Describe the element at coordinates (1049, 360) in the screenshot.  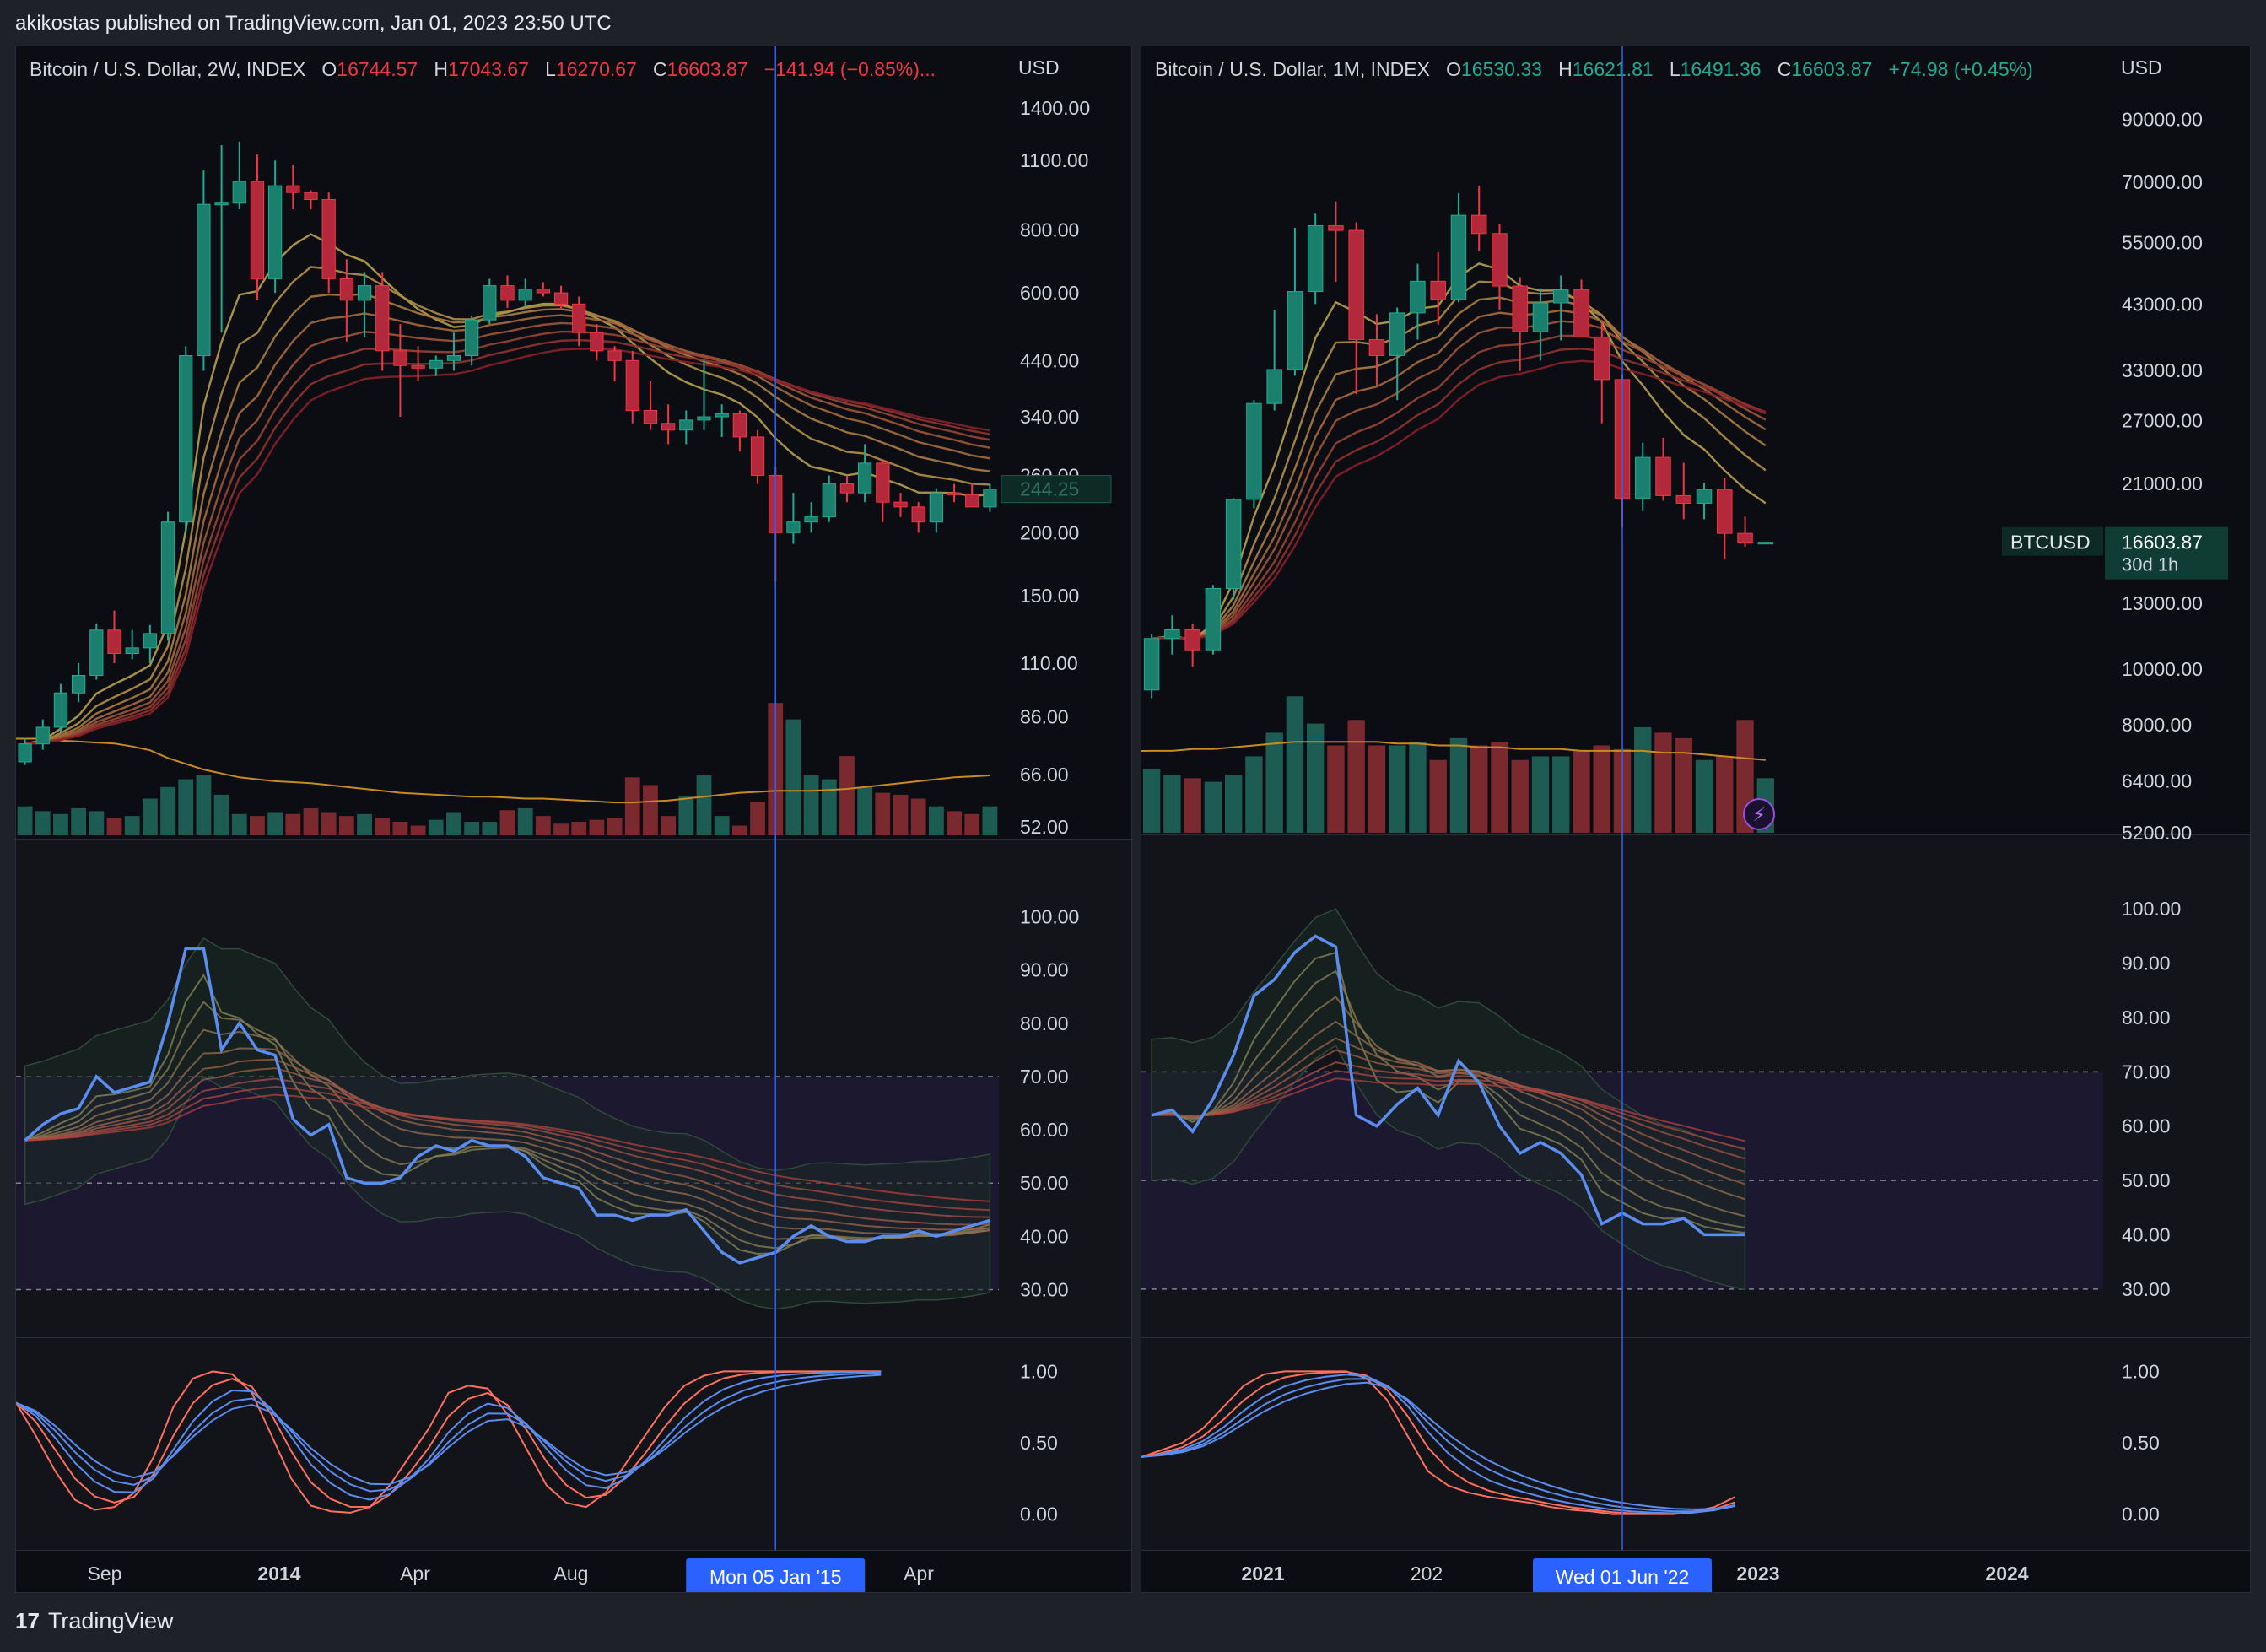
I see `price-axis-tick: 440.00` at that location.